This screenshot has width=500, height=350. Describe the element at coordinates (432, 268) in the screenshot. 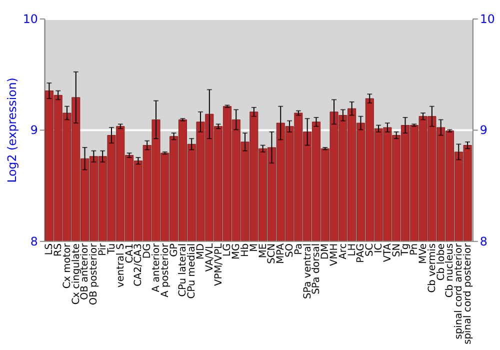

I see `x-tick-label: Cb vermis` at that location.